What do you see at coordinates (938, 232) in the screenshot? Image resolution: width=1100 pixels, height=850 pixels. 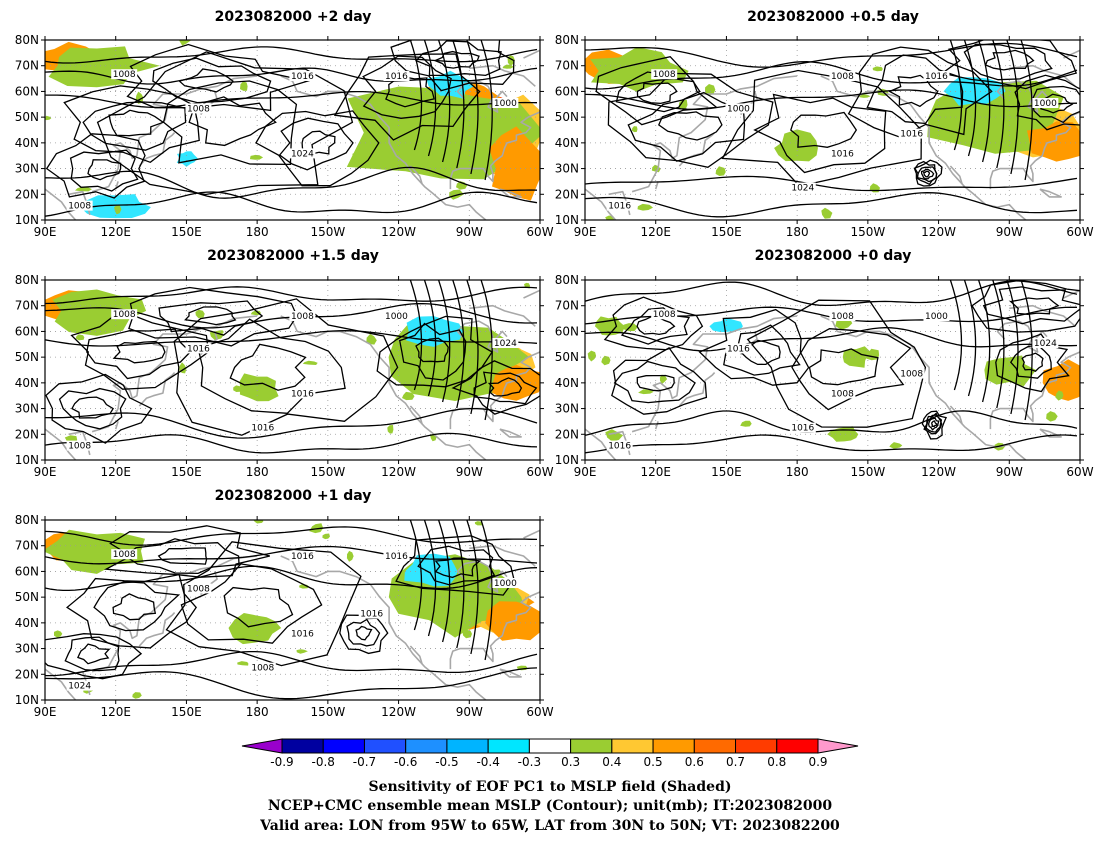 I see `lon-tick-label: 120W` at bounding box center [938, 232].